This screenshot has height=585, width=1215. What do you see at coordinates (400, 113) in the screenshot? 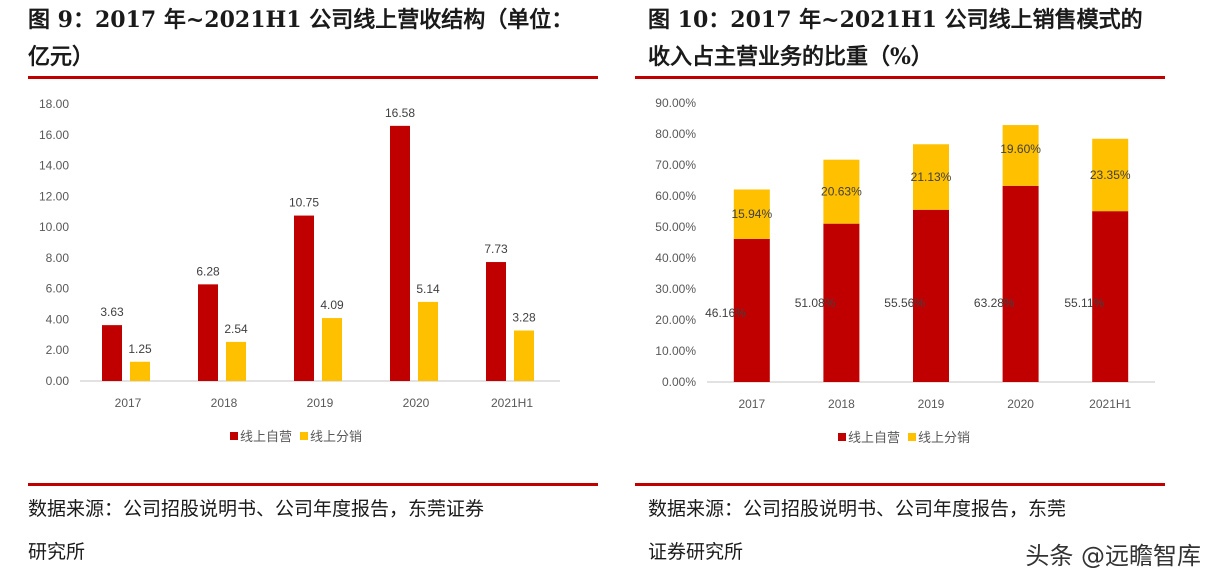
I see `data-label: 16.58` at bounding box center [400, 113].